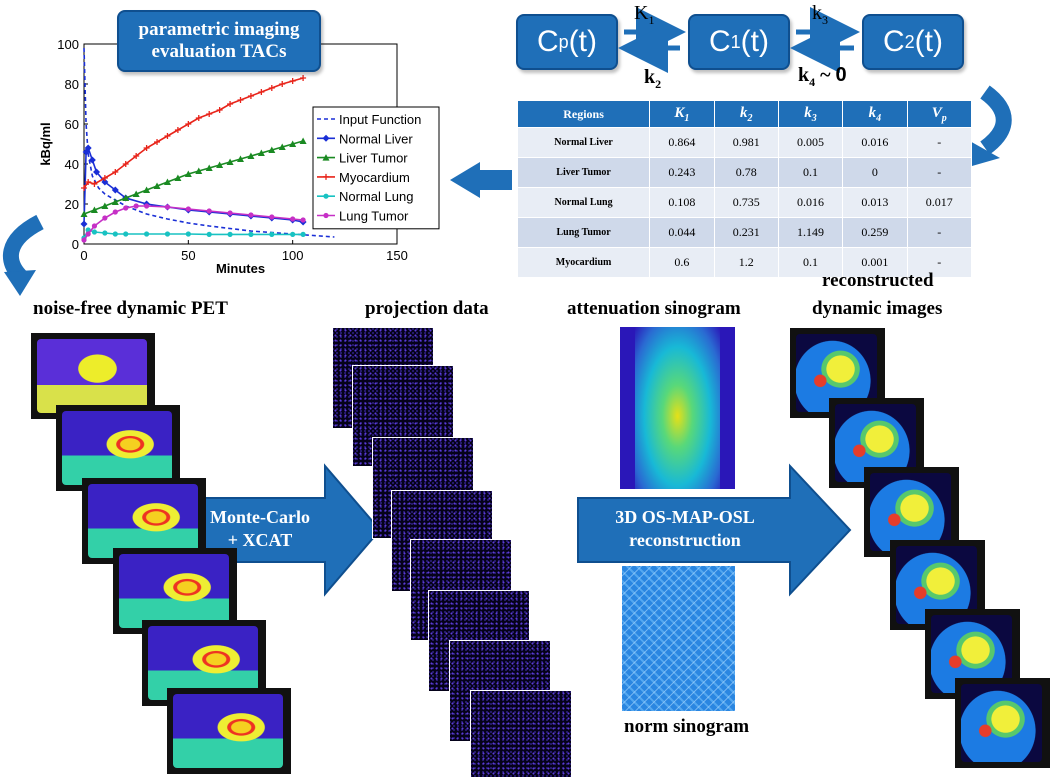 This screenshot has width=1050, height=778. I want to click on legend-label: Myocardium, so click(374, 177).